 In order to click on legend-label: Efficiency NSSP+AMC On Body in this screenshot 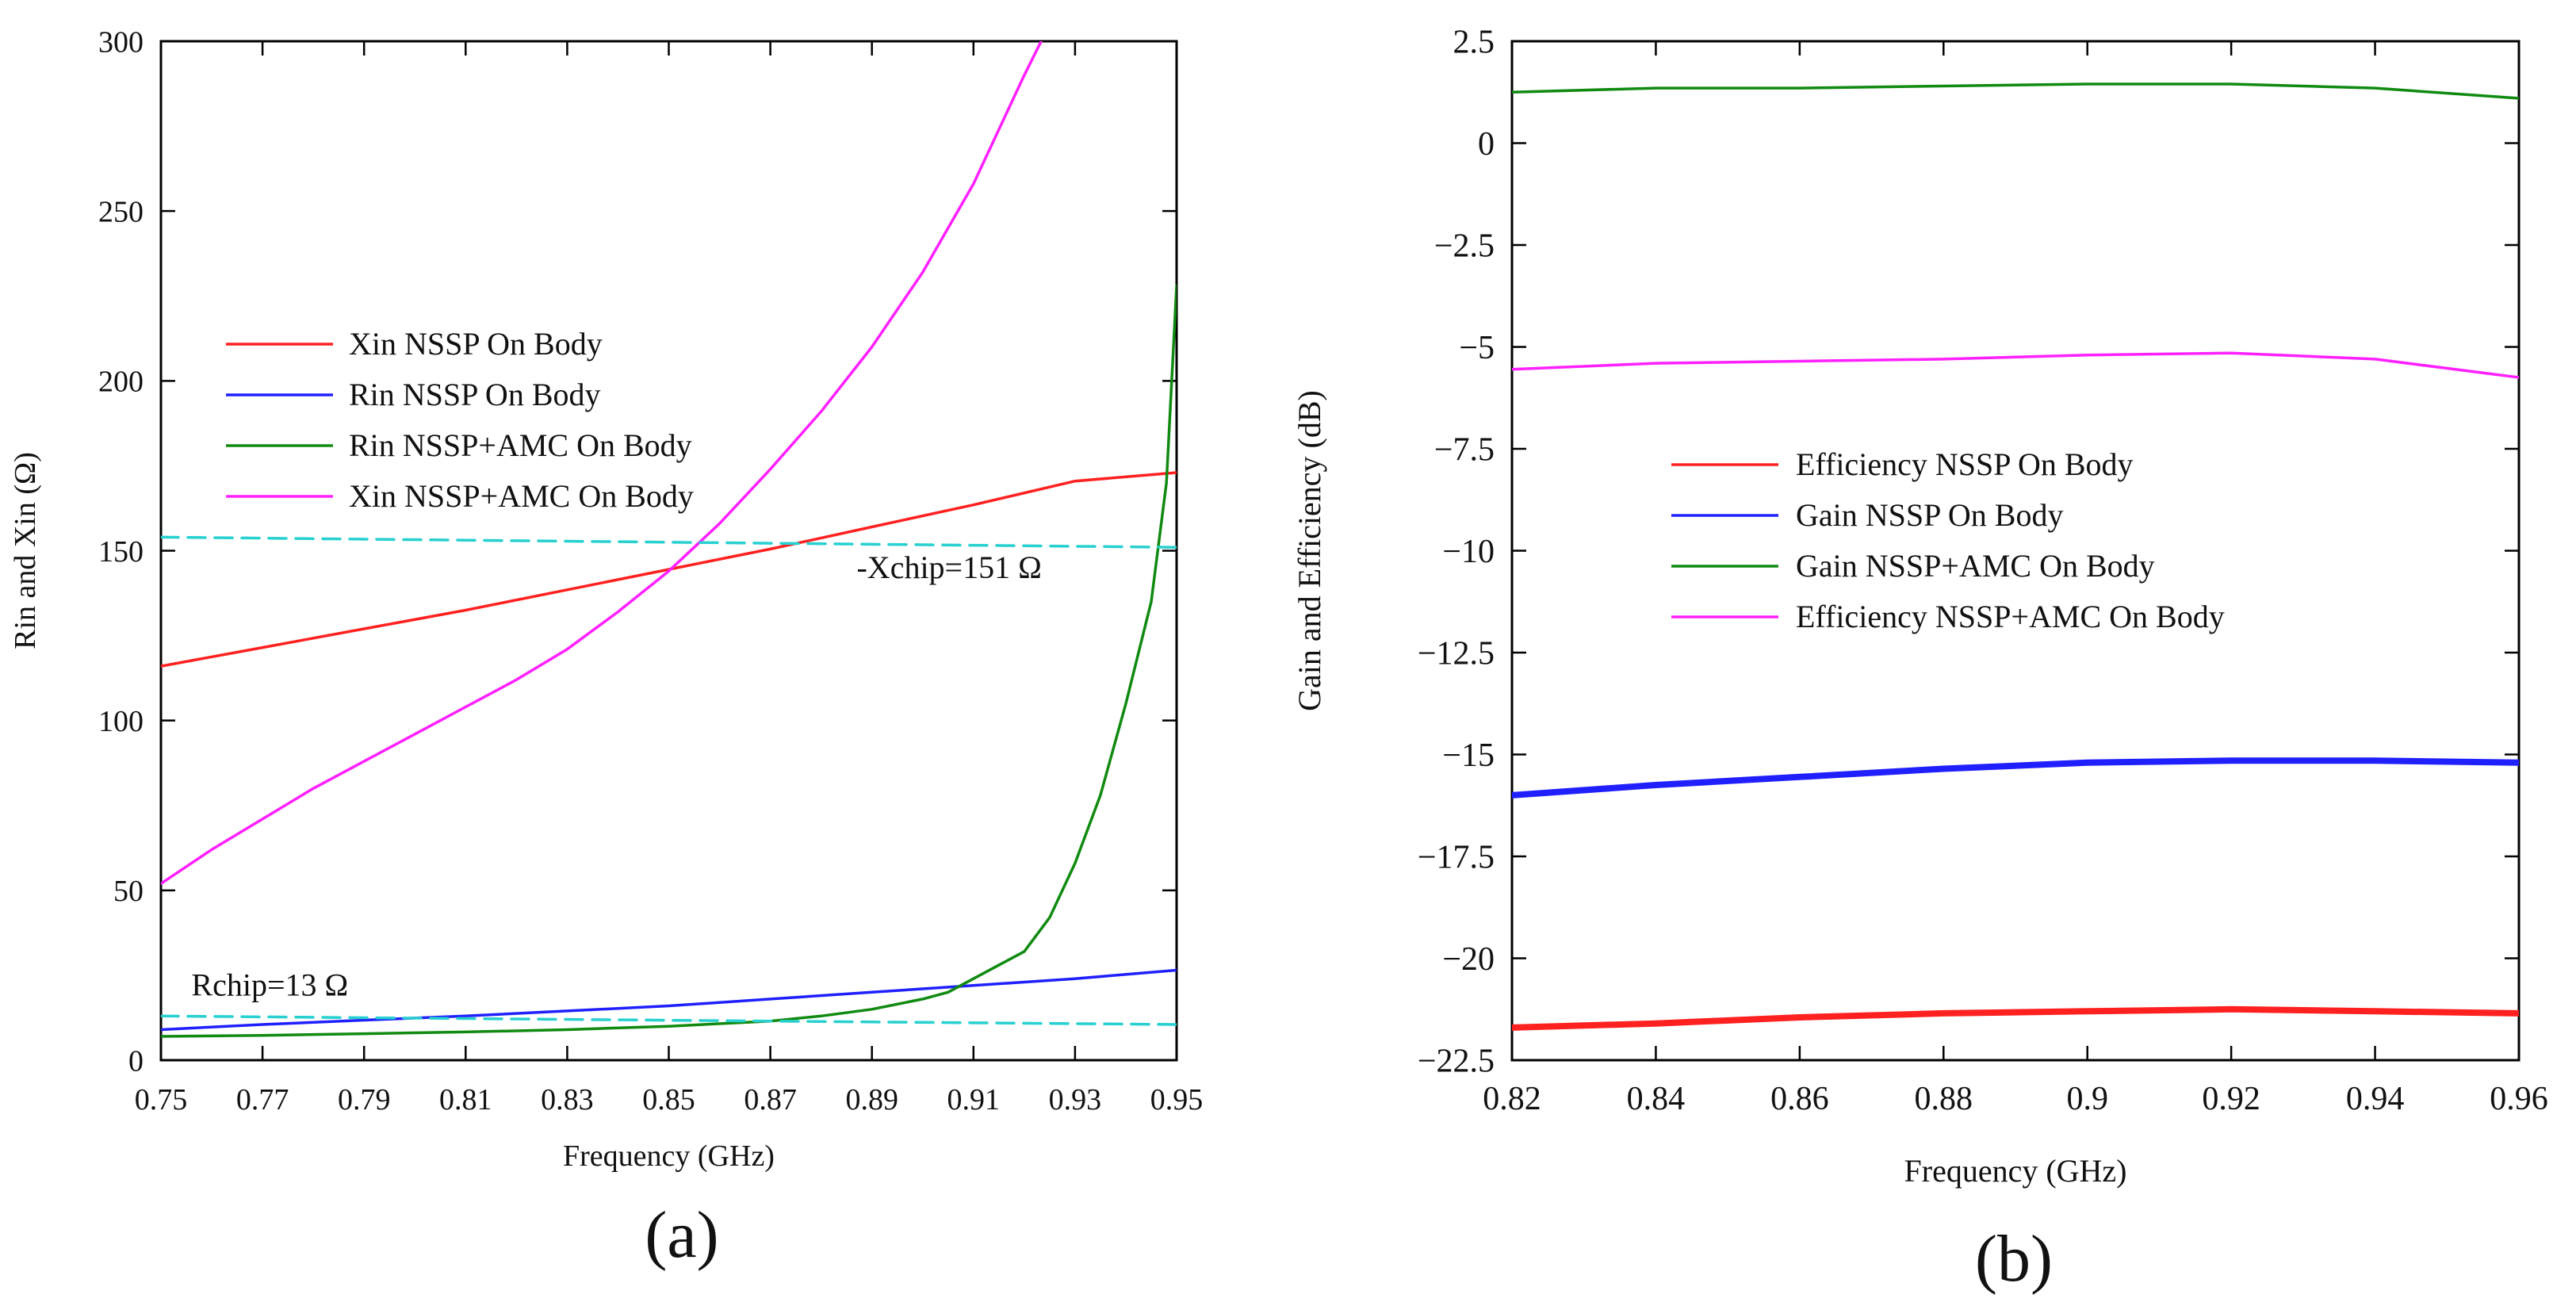, I will do `click(2010, 616)`.